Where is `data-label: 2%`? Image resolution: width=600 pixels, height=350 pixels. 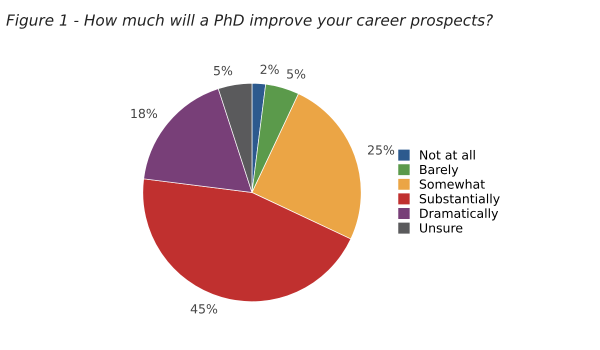
data-label: 2% is located at coordinates (269, 69).